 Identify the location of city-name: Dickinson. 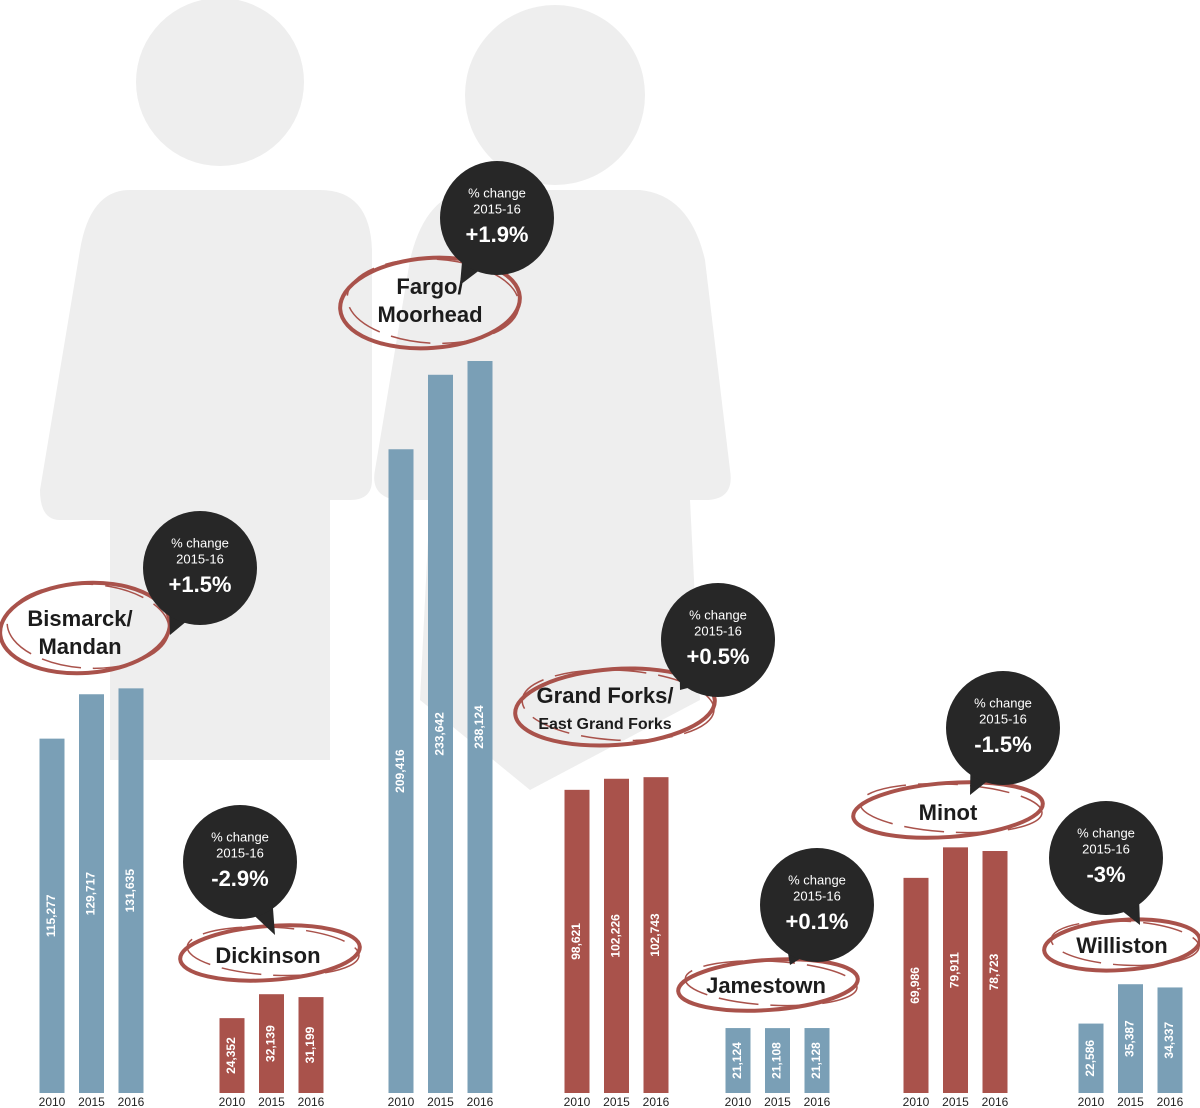
(267, 955).